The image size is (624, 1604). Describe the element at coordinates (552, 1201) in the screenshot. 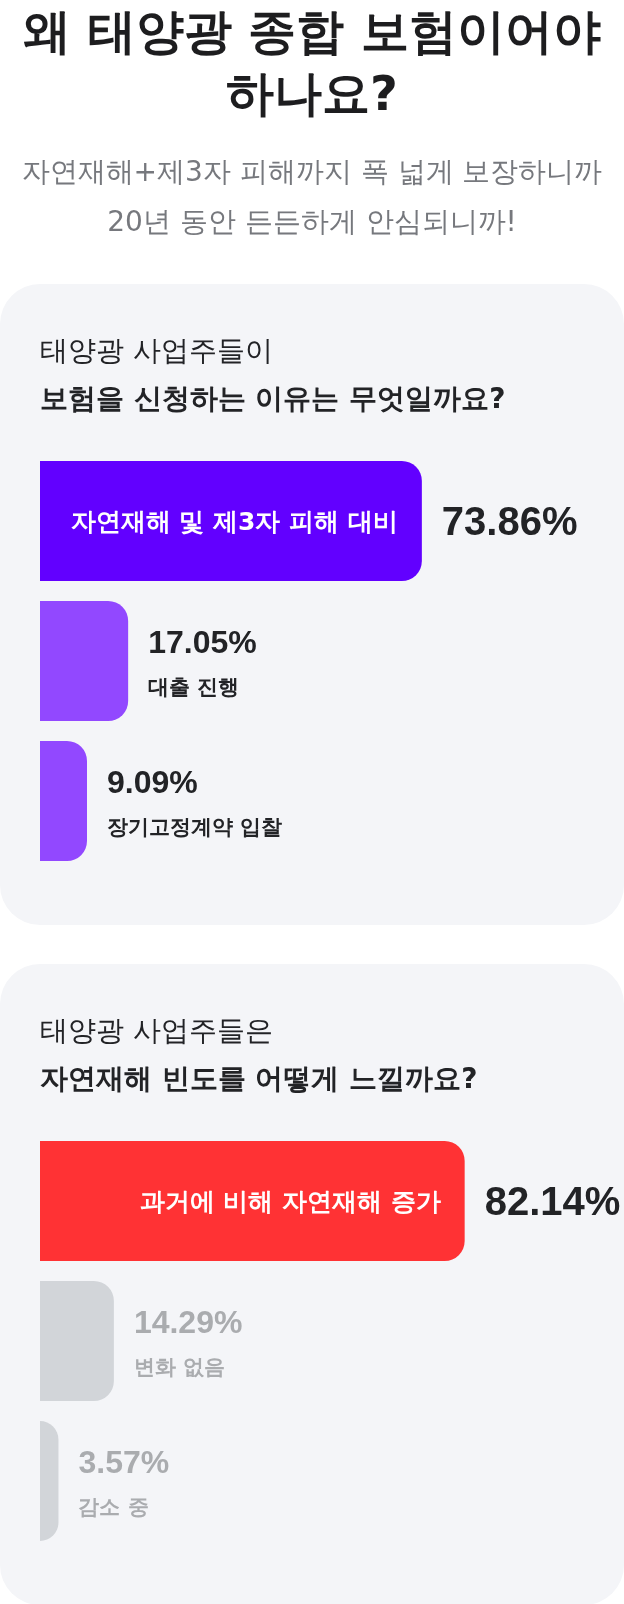

I see `data-label: 82.14%` at that location.